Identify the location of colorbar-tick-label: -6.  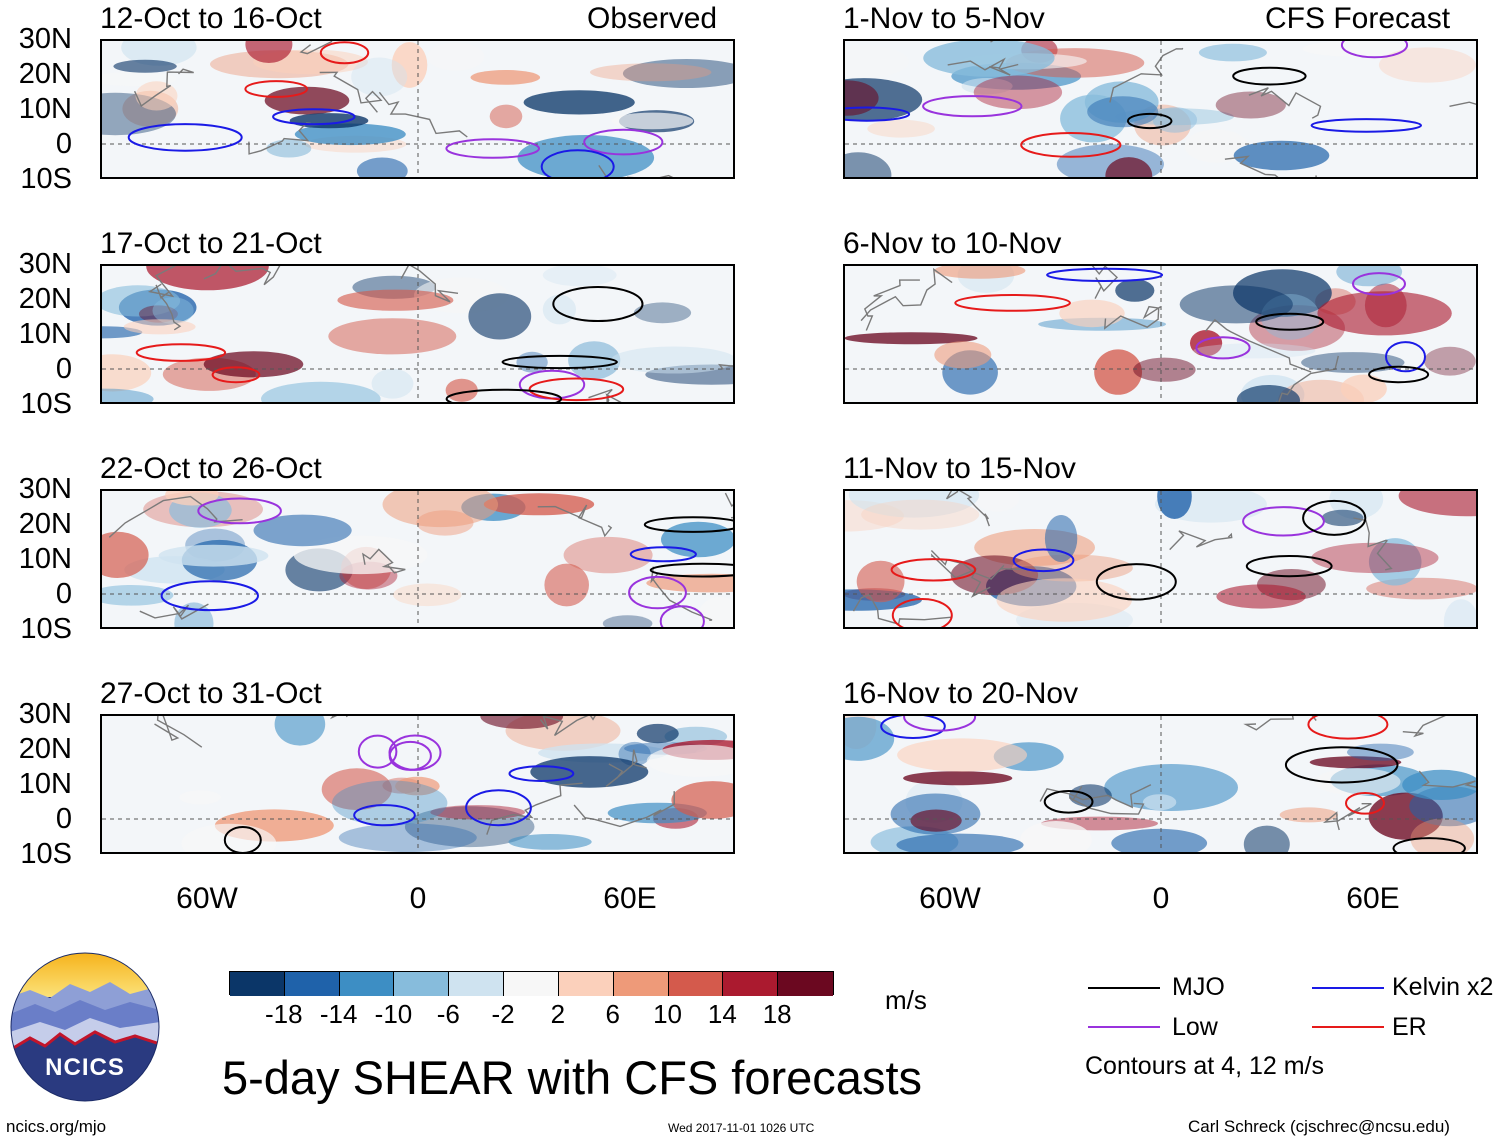
(448, 1014).